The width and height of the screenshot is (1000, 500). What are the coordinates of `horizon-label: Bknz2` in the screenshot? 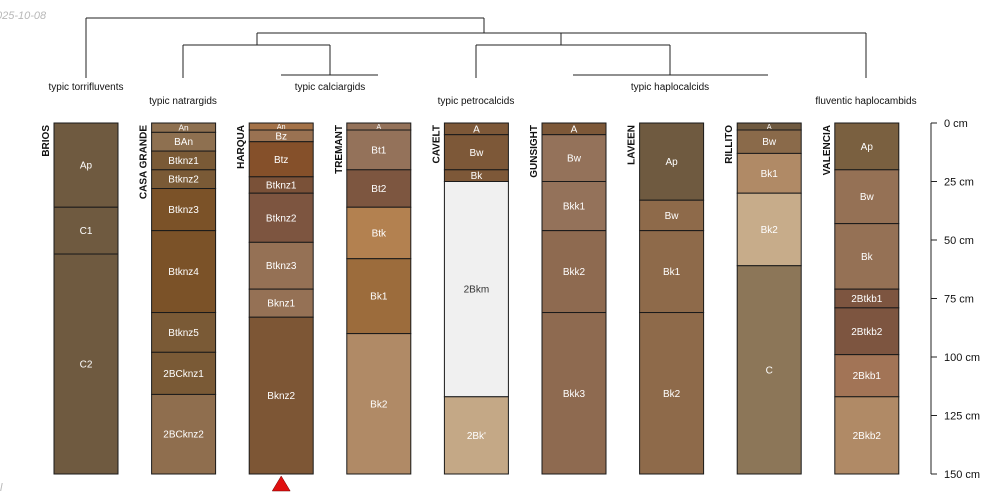 It's located at (281, 396).